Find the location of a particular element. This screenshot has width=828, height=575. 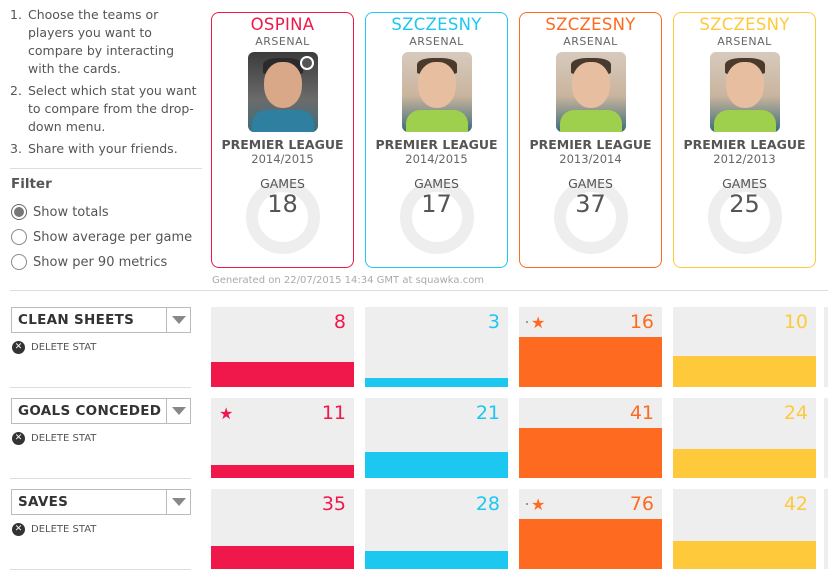

stat-value: 10 is located at coordinates (795, 322).